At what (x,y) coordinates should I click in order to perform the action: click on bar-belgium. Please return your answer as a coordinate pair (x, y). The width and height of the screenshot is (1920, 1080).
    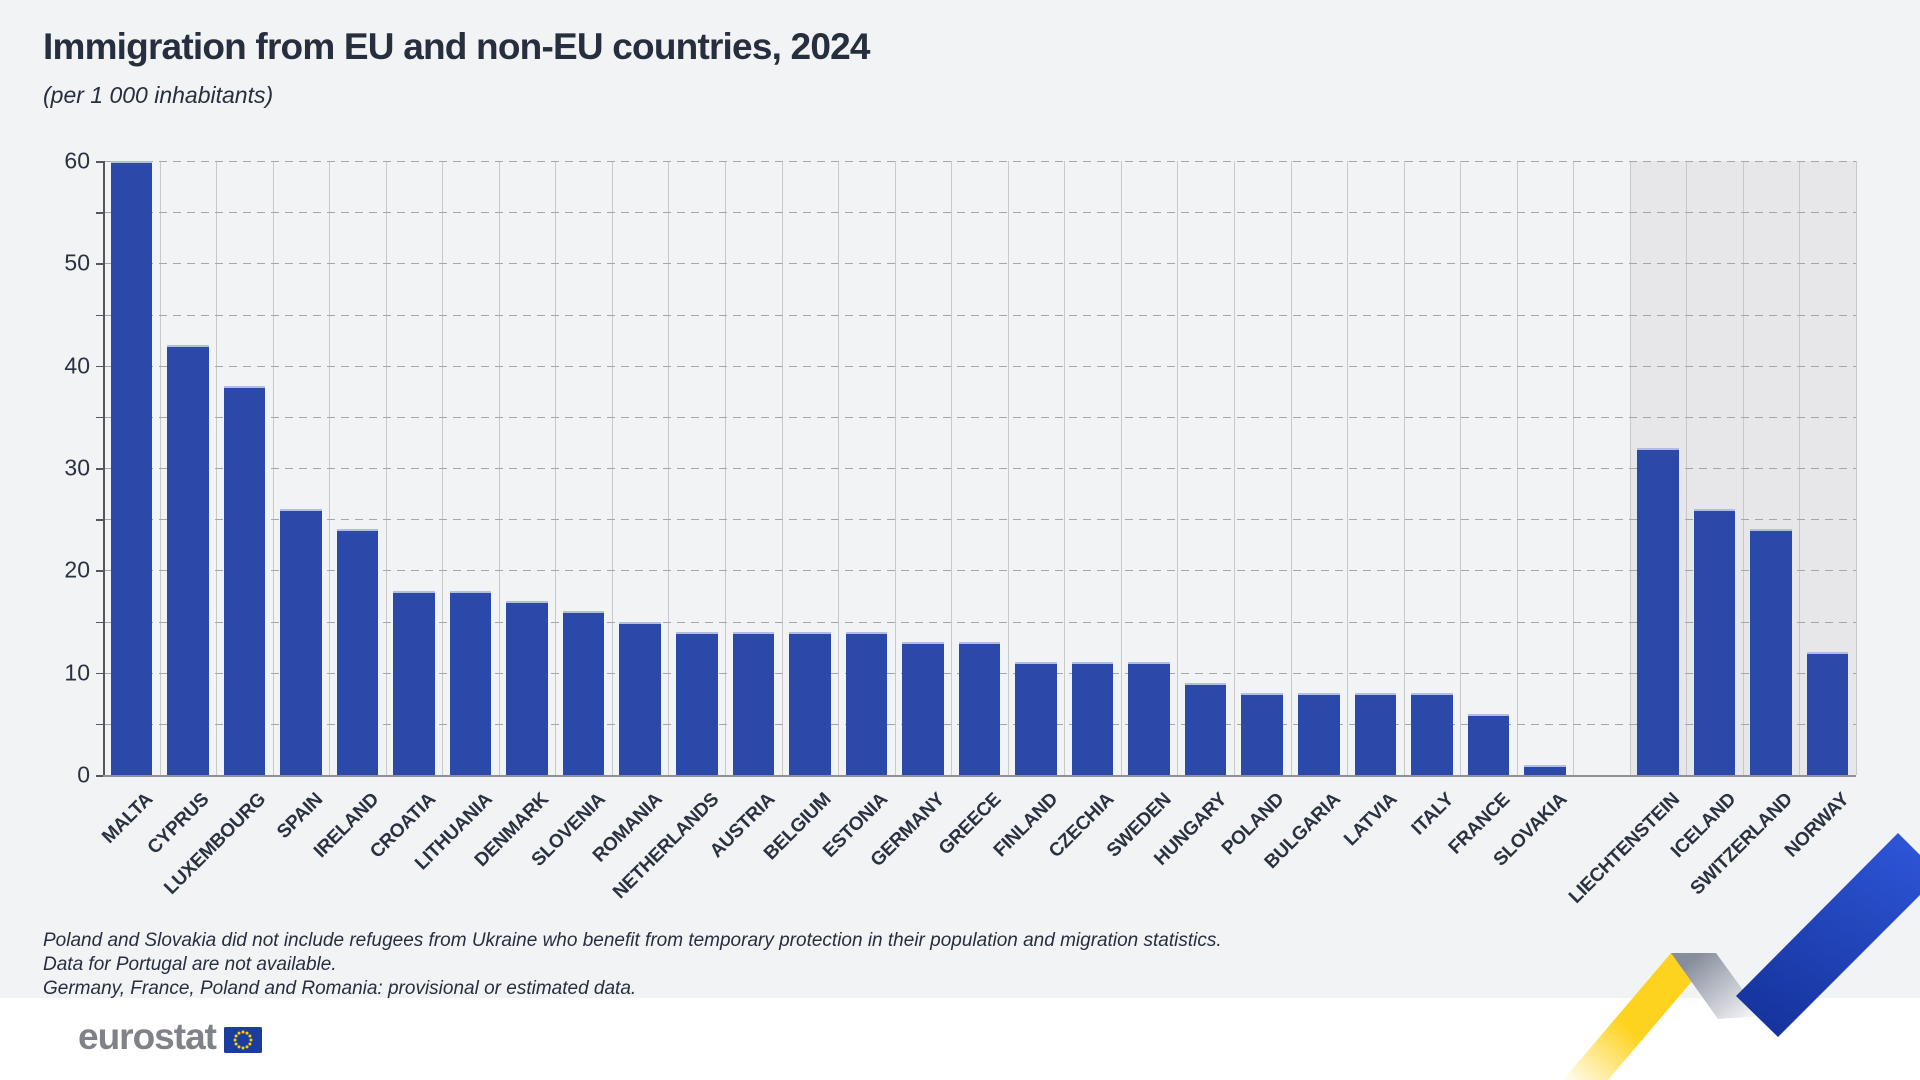
    Looking at the image, I should click on (810, 703).